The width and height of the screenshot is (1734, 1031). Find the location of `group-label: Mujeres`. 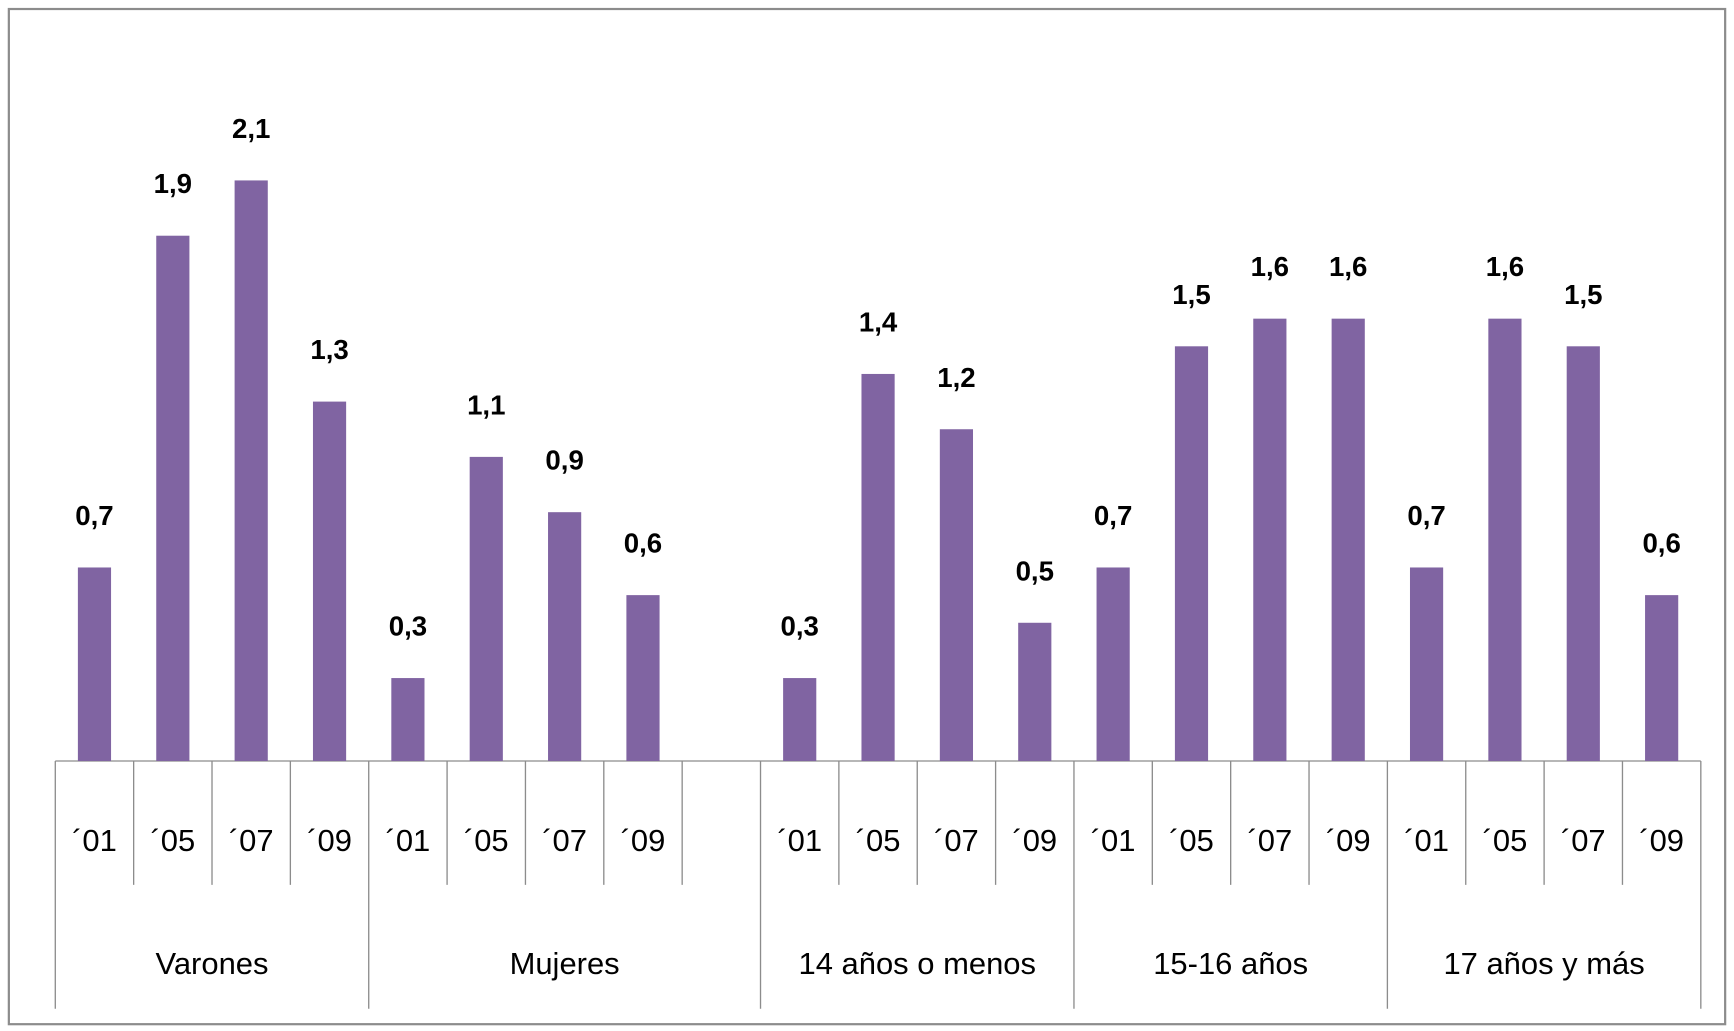

group-label: Mujeres is located at coordinates (565, 963).